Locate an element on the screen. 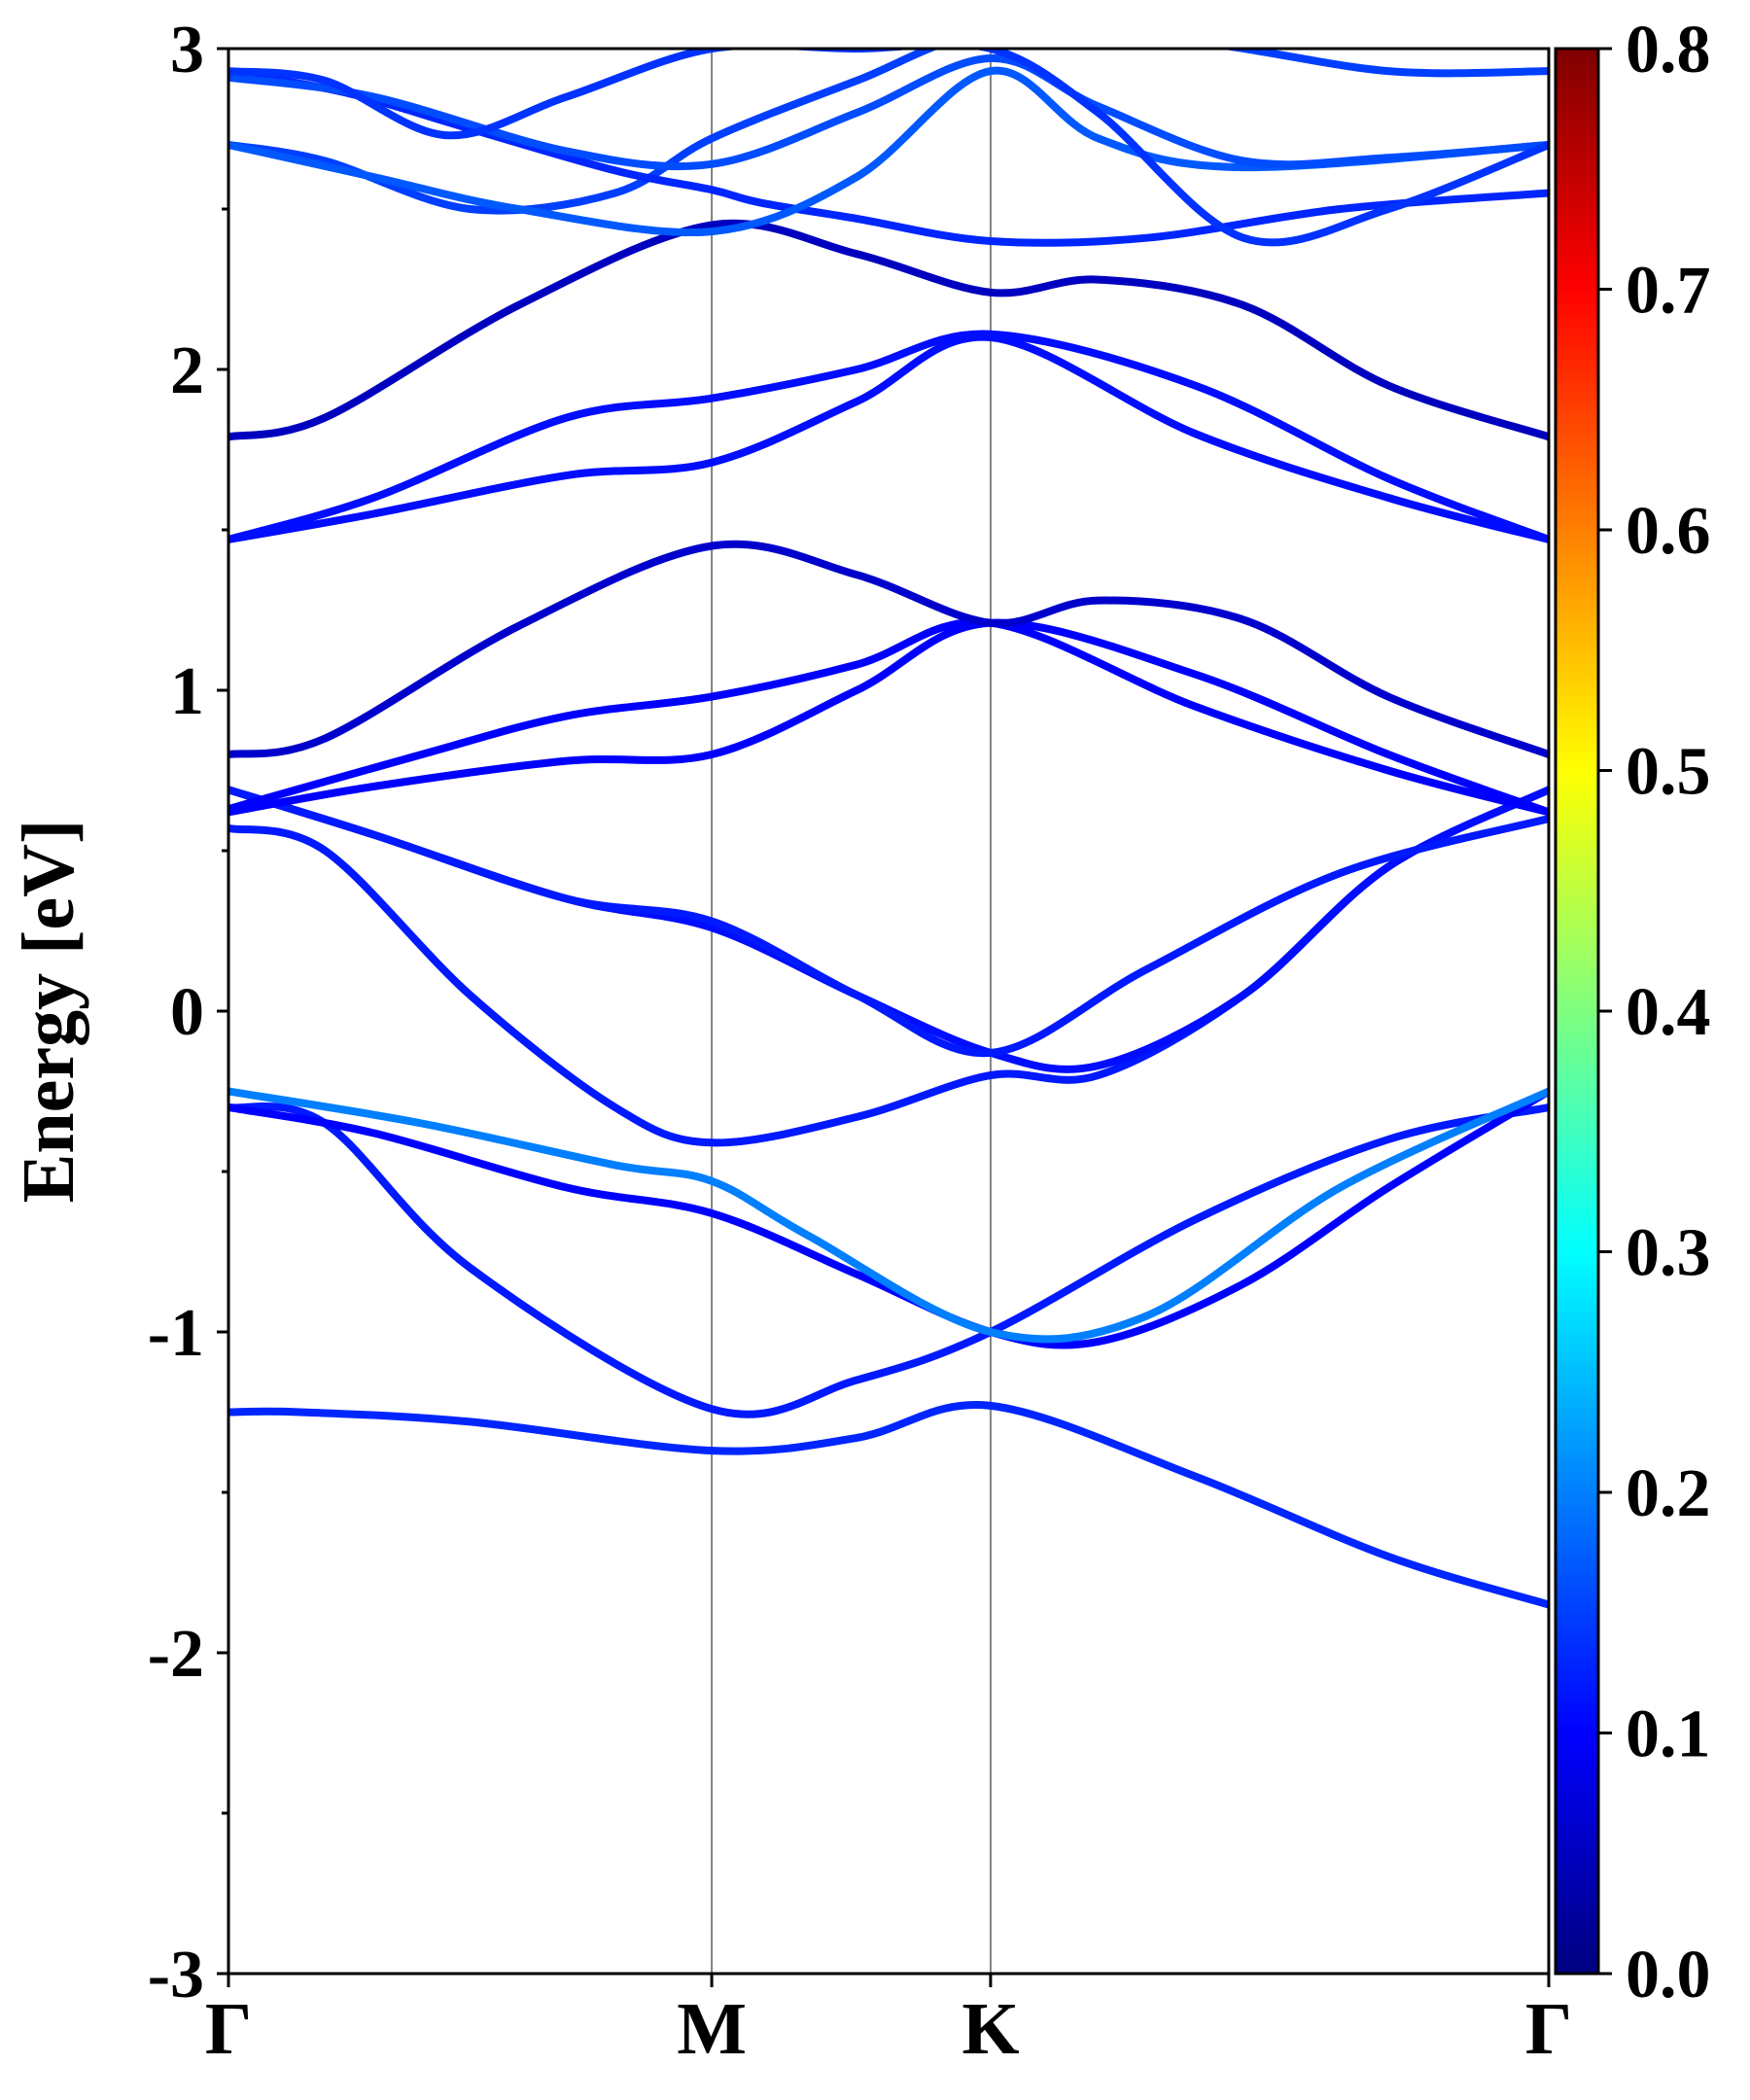 The height and width of the screenshot is (2100, 1750). high-symmetry-lines is located at coordinates (851, 1011).